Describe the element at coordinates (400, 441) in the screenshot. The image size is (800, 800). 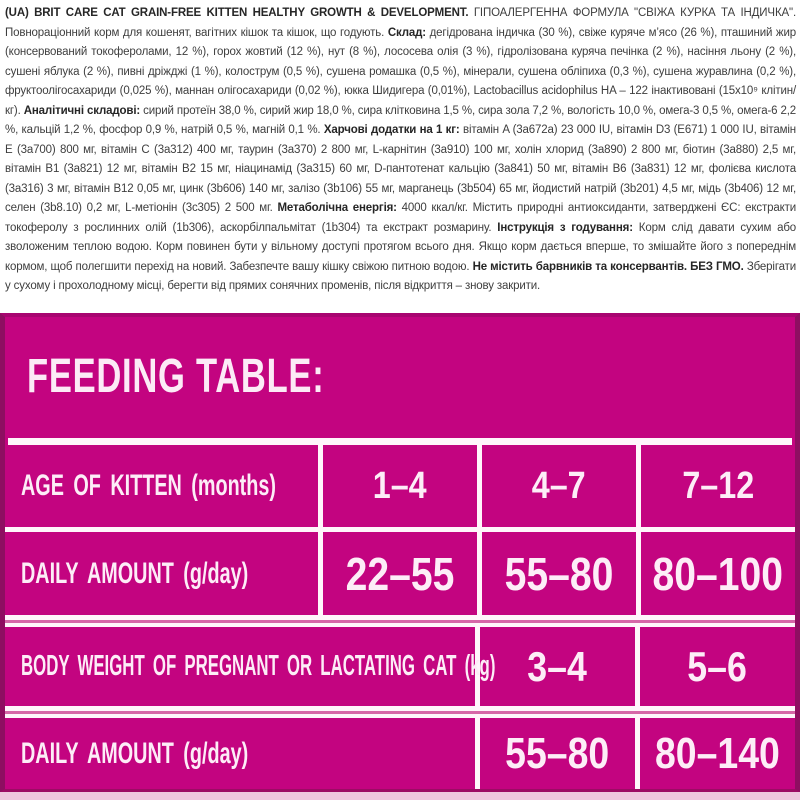
I see `table-top-rule` at that location.